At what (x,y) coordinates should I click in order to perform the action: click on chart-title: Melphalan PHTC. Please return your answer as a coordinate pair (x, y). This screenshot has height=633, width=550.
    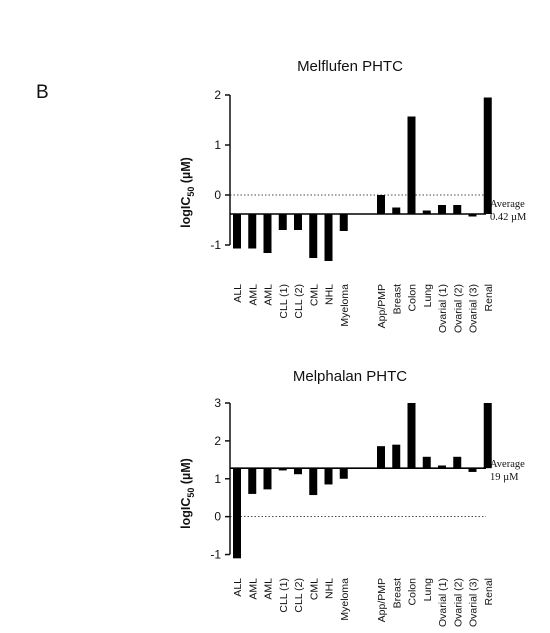
    Looking at the image, I should click on (350, 376).